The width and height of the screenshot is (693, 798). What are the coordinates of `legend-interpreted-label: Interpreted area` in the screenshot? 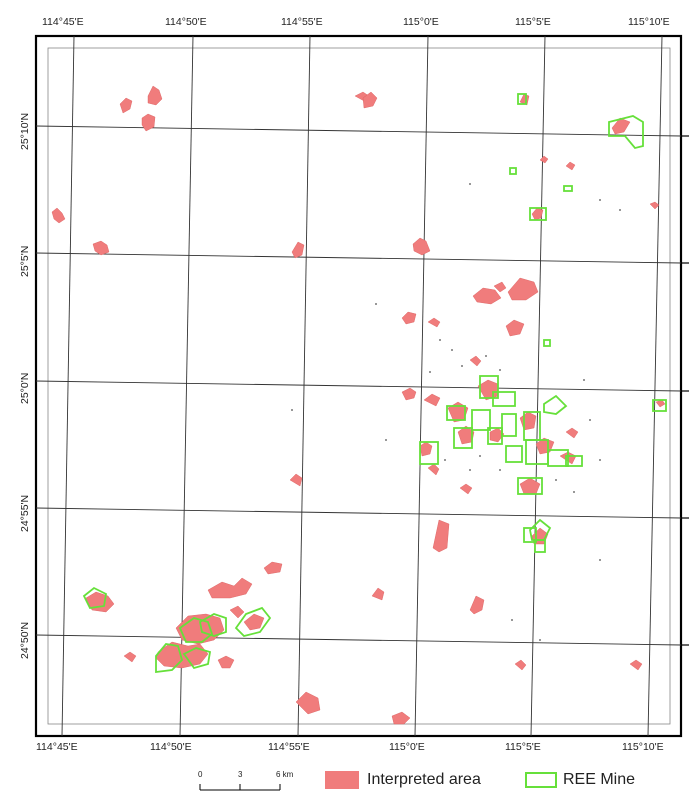 It's located at (424, 779).